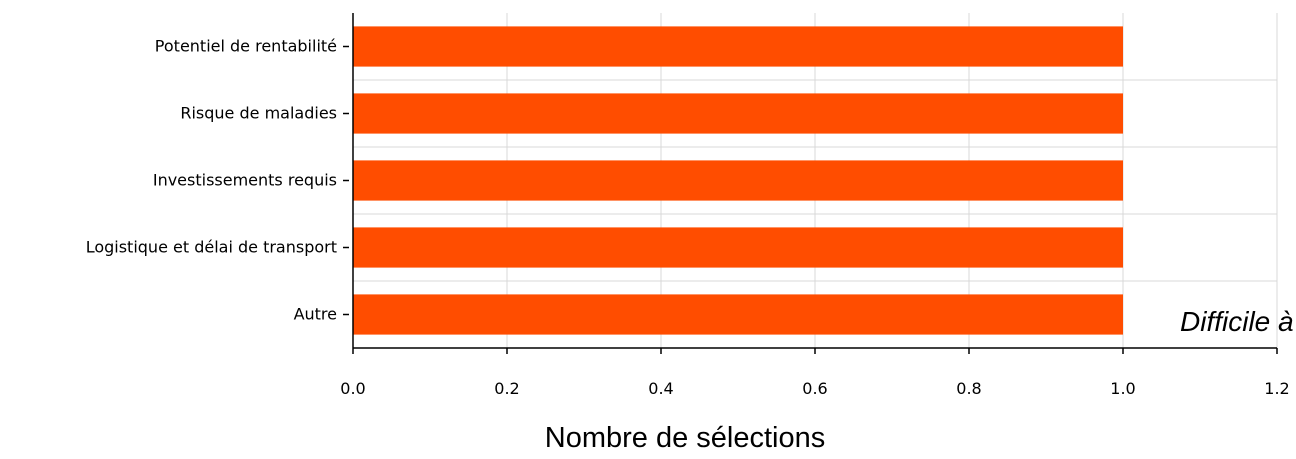 The width and height of the screenshot is (1296, 459). What do you see at coordinates (315, 314) in the screenshot?
I see `category-label: Autre` at bounding box center [315, 314].